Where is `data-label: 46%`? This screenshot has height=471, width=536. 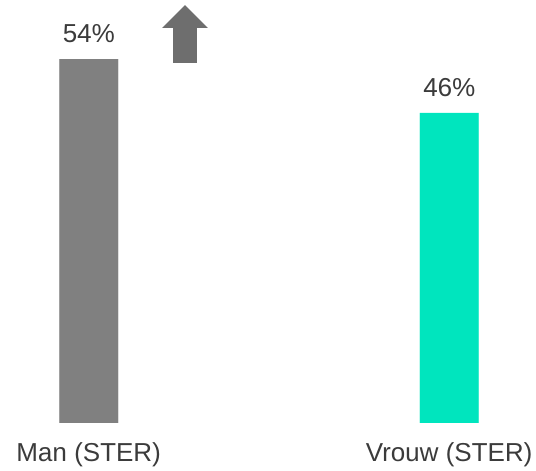 data-label: 46% is located at coordinates (449, 87).